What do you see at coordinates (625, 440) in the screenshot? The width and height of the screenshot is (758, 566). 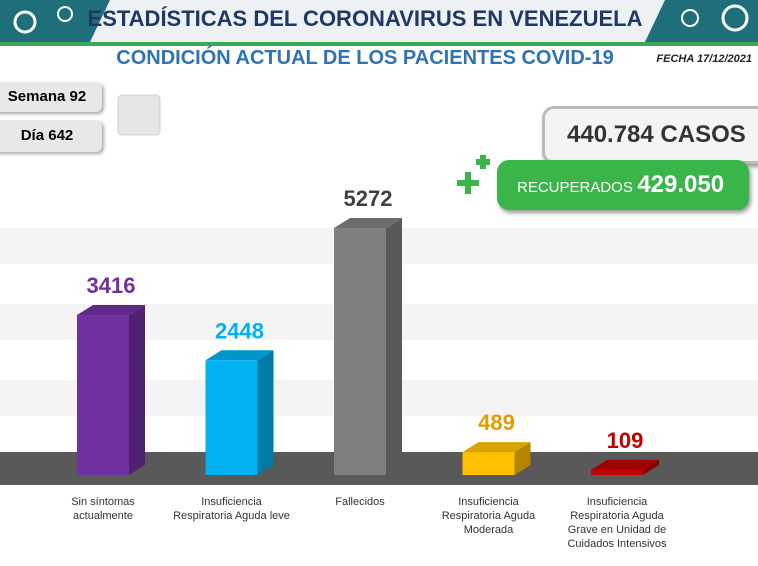 I see `value-label: 109` at bounding box center [625, 440].